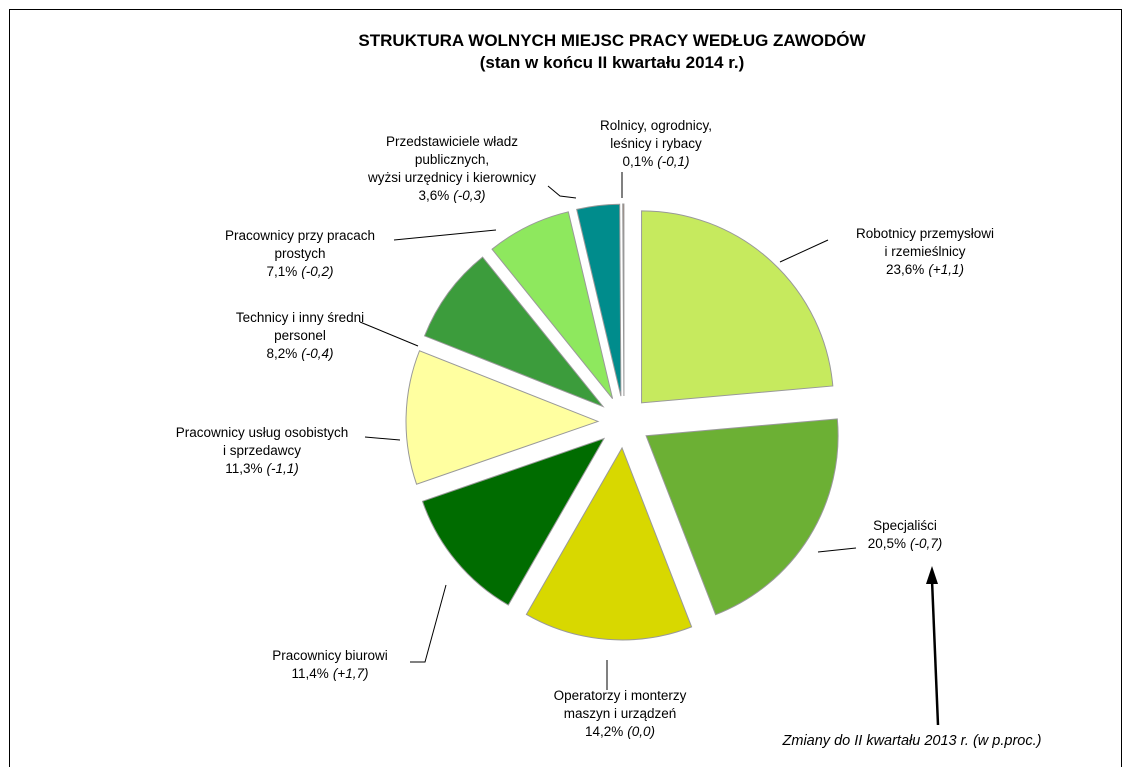 This screenshot has width=1132, height=767. What do you see at coordinates (641, 731) in the screenshot?
I see `change-label: (0,0)` at bounding box center [641, 731].